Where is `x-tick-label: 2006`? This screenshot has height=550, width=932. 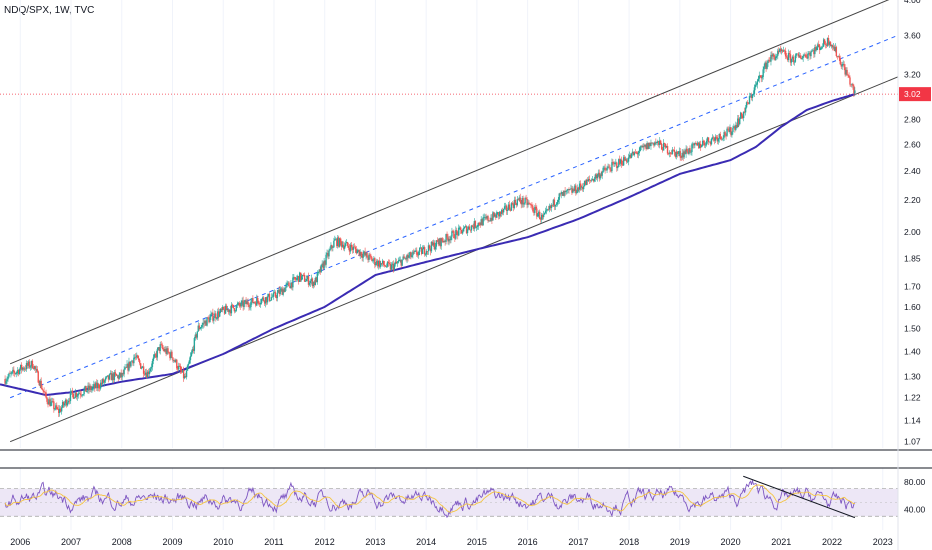 x-tick-label: 2006 is located at coordinates (20, 542).